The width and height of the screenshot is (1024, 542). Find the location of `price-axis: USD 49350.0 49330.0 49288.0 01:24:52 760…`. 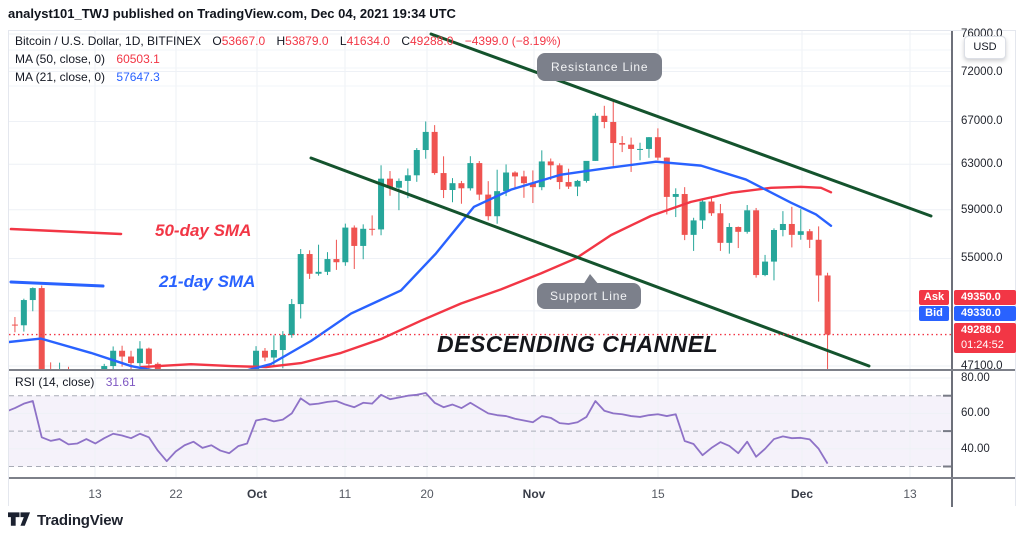

price-axis: USD 49350.0 49330.0 49288.0 01:24:52 760… is located at coordinates (983, 267).